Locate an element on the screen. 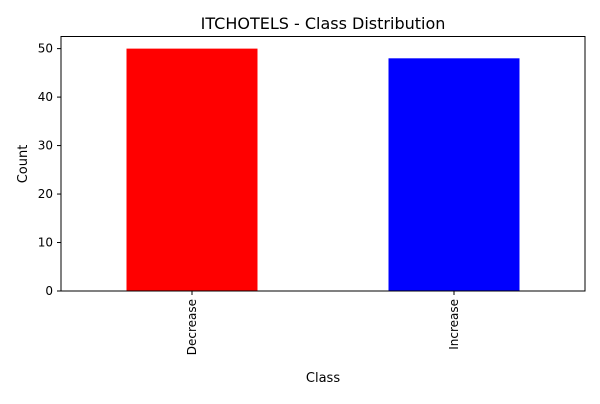 This screenshot has width=600, height=404. bar-decrease is located at coordinates (192, 169).